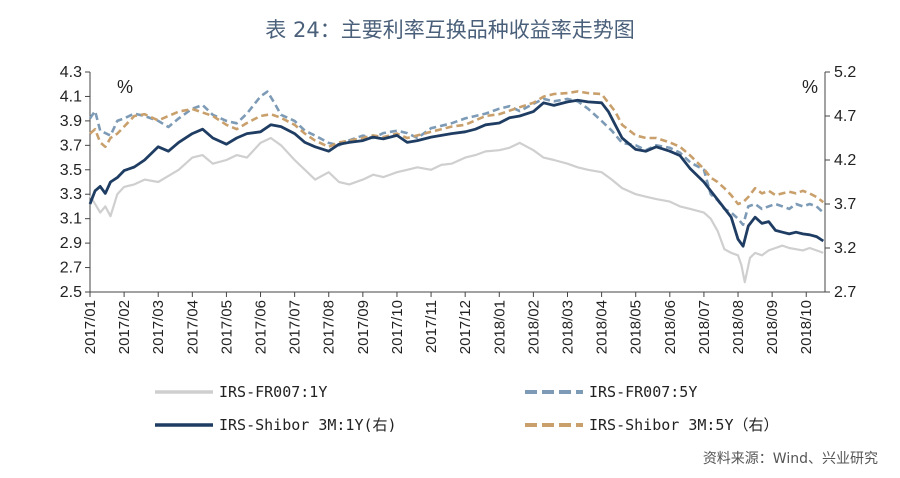 This screenshot has width=900, height=478. Describe the element at coordinates (124, 327) in the screenshot. I see `x-tick-label: 2017/02` at that location.